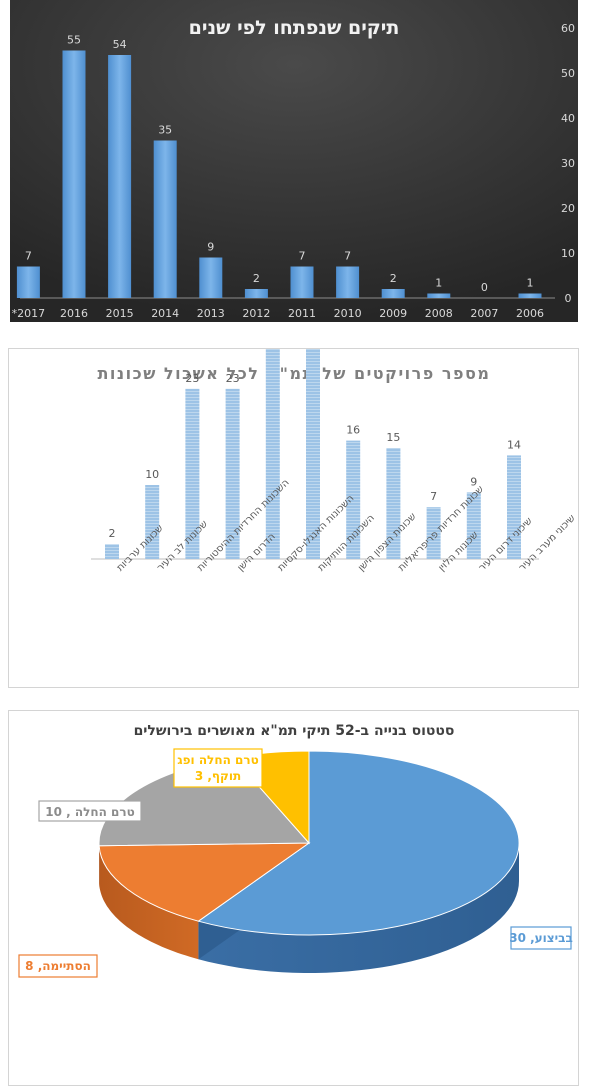 This screenshot has width=590, height=1091. Describe the element at coordinates (165, 130) in the screenshot. I see `bar-data-label: 35` at that location.